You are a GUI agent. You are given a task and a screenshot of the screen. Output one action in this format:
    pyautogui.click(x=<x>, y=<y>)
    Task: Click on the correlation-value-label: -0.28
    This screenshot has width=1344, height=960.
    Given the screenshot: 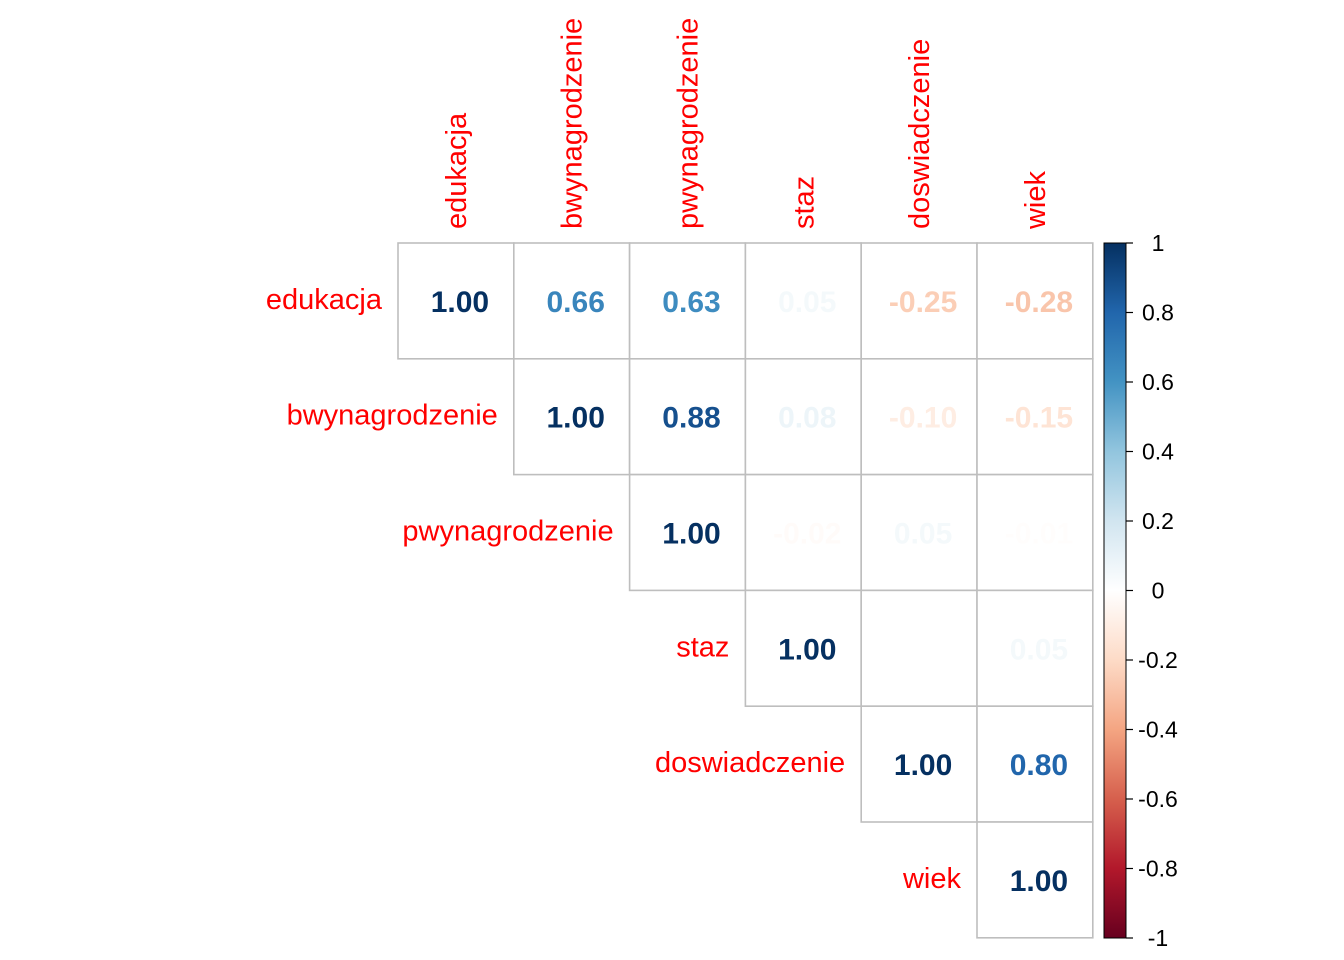 What is the action you would take?
    pyautogui.click(x=1039, y=302)
    